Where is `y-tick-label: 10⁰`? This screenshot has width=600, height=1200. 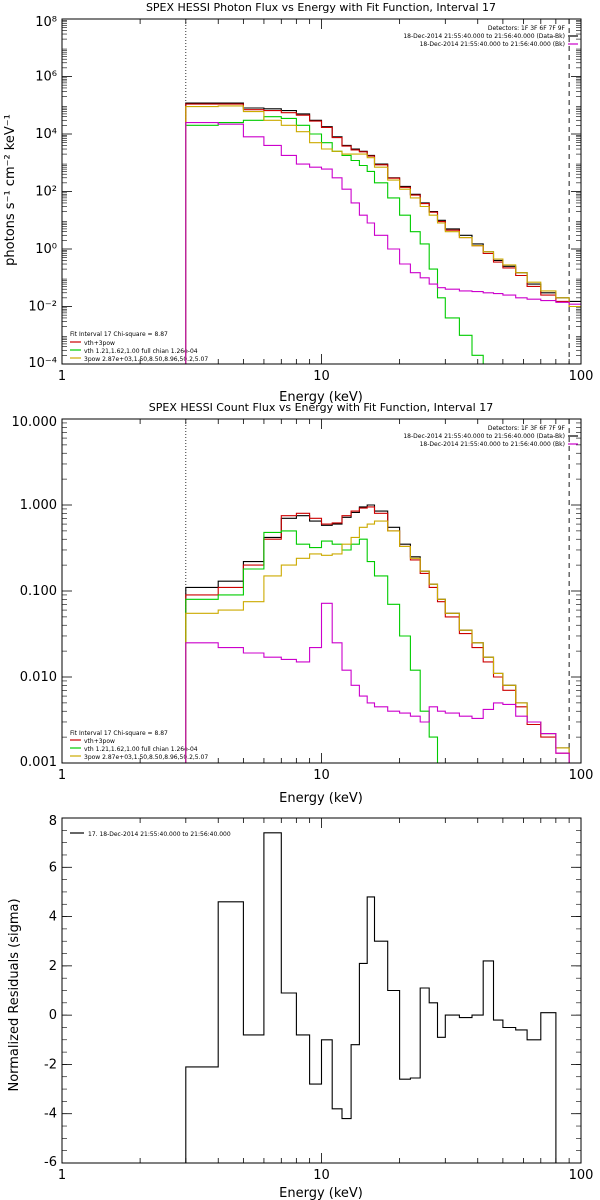
y-tick-label: 10⁰ is located at coordinates (46, 249).